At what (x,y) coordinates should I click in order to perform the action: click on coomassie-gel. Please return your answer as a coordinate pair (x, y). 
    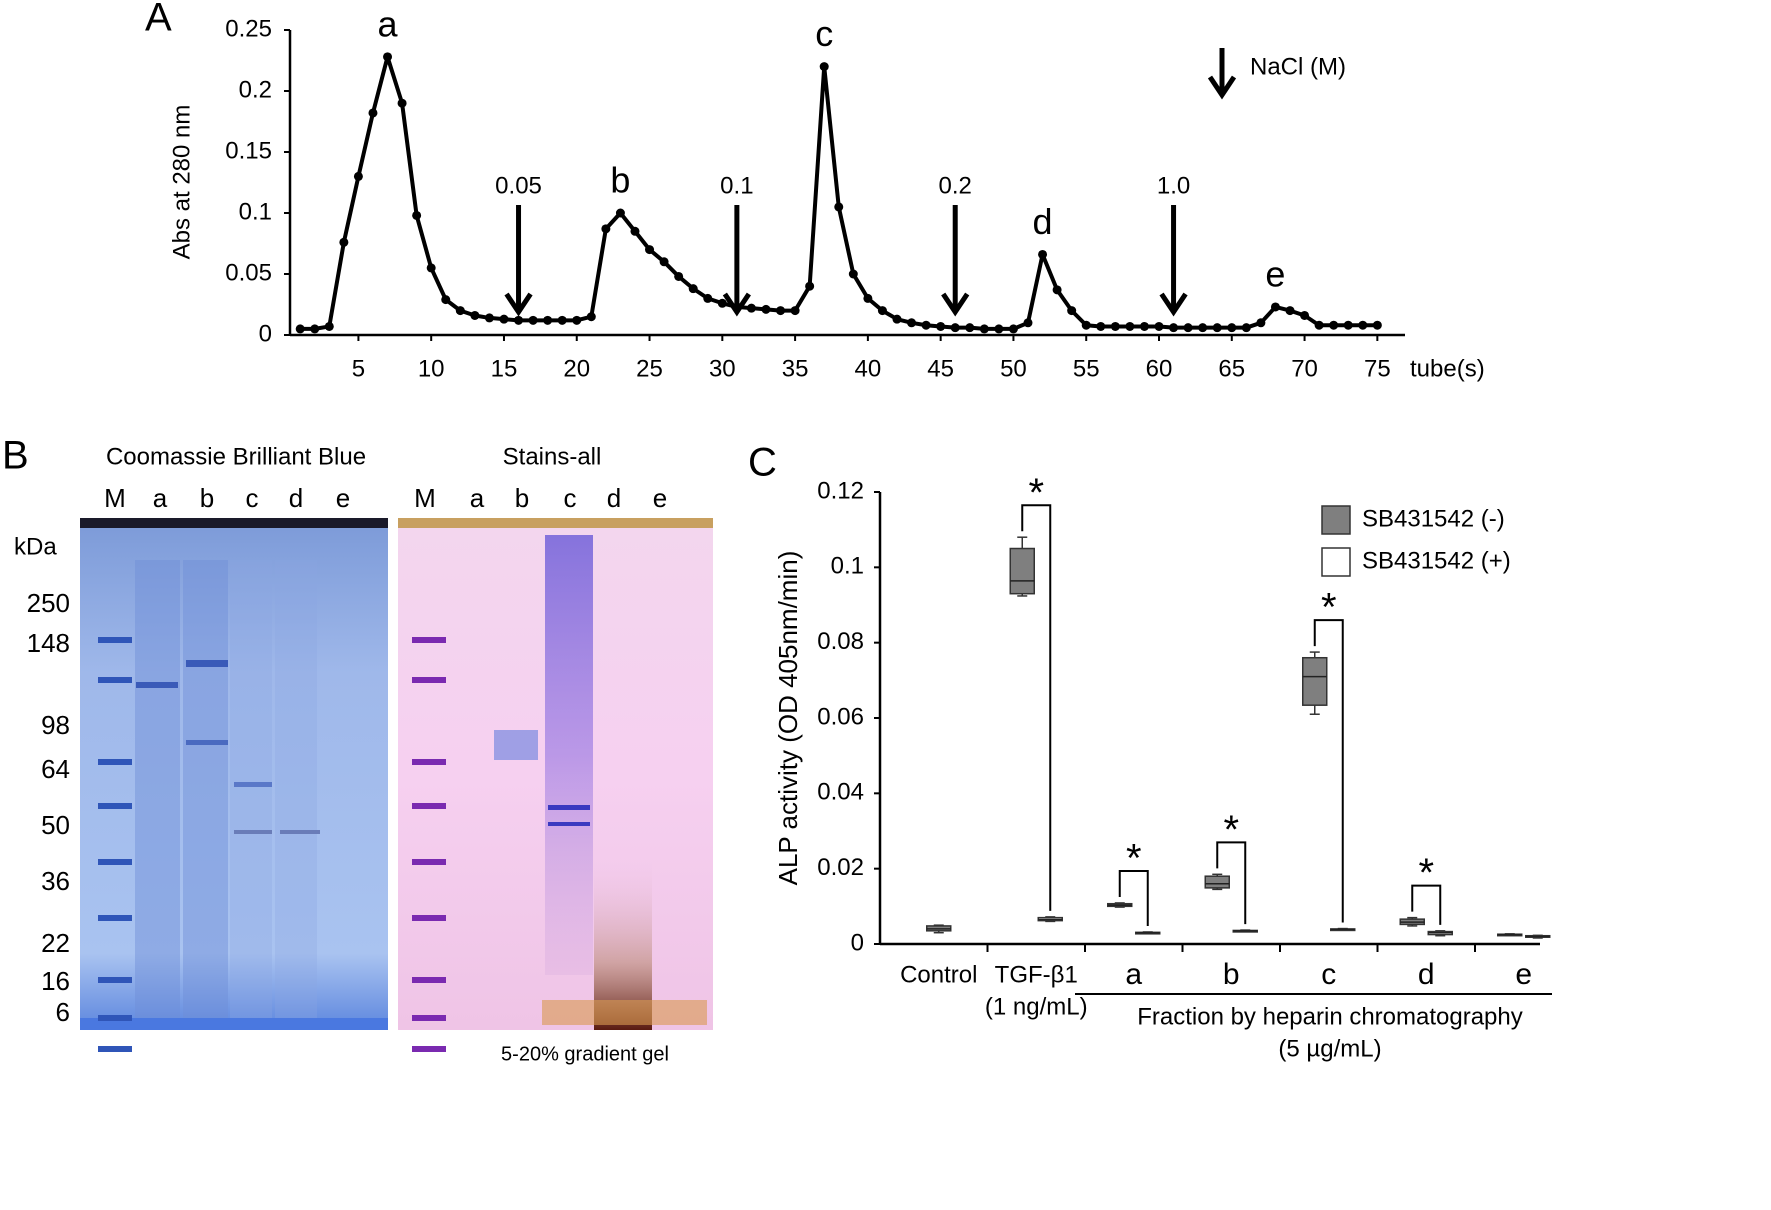
    Looking at the image, I should click on (234, 775).